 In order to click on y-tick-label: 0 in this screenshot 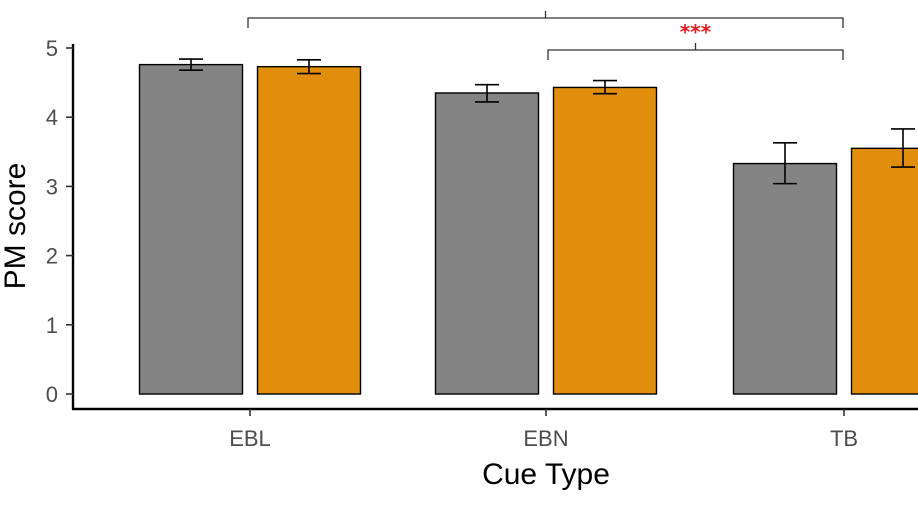, I will do `click(52, 394)`.